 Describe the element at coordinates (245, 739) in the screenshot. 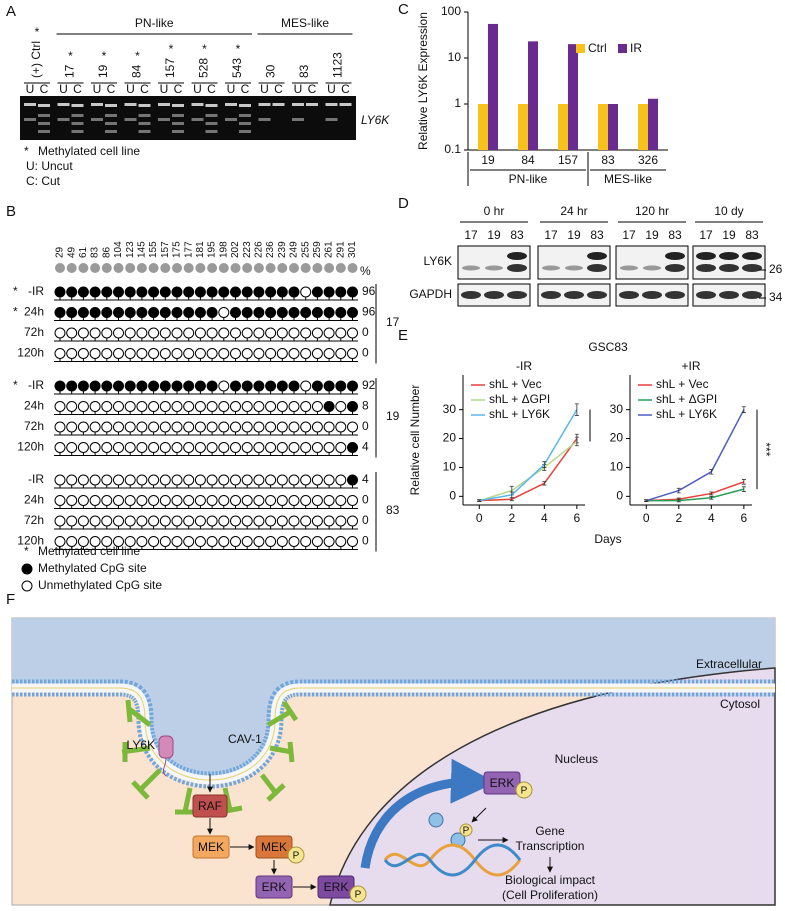

I see `protein-label: CAV-1` at that location.